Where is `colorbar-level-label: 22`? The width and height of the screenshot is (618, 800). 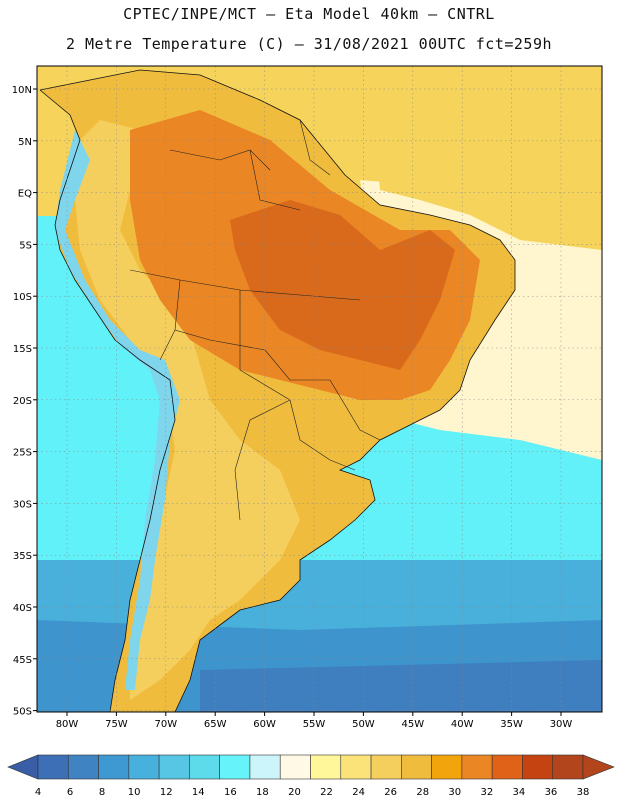 colorbar-level-label: 22 is located at coordinates (326, 792).